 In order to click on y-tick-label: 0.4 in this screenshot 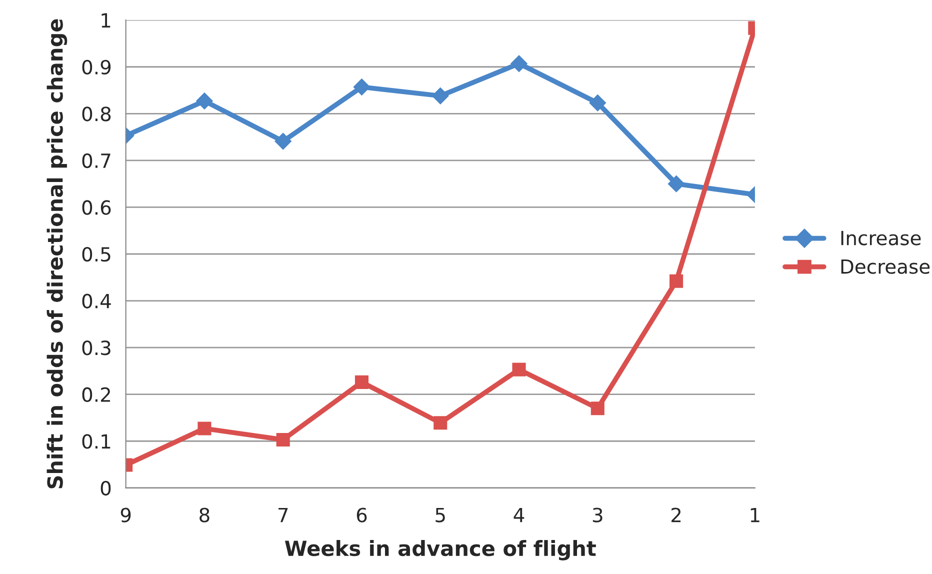, I will do `click(96, 301)`.